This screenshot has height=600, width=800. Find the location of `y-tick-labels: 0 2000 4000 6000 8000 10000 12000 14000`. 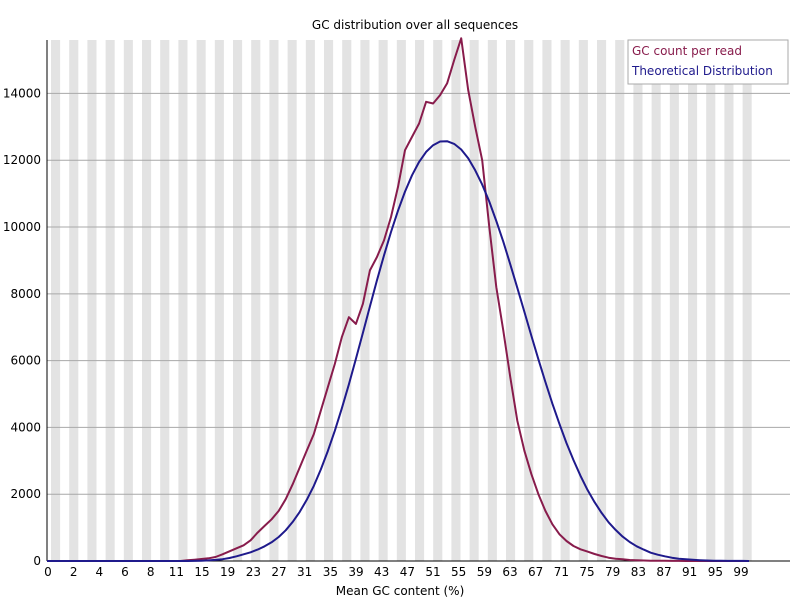

y-tick-labels: 0 2000 4000 6000 8000 10000 12000 14000 is located at coordinates (22, 327).